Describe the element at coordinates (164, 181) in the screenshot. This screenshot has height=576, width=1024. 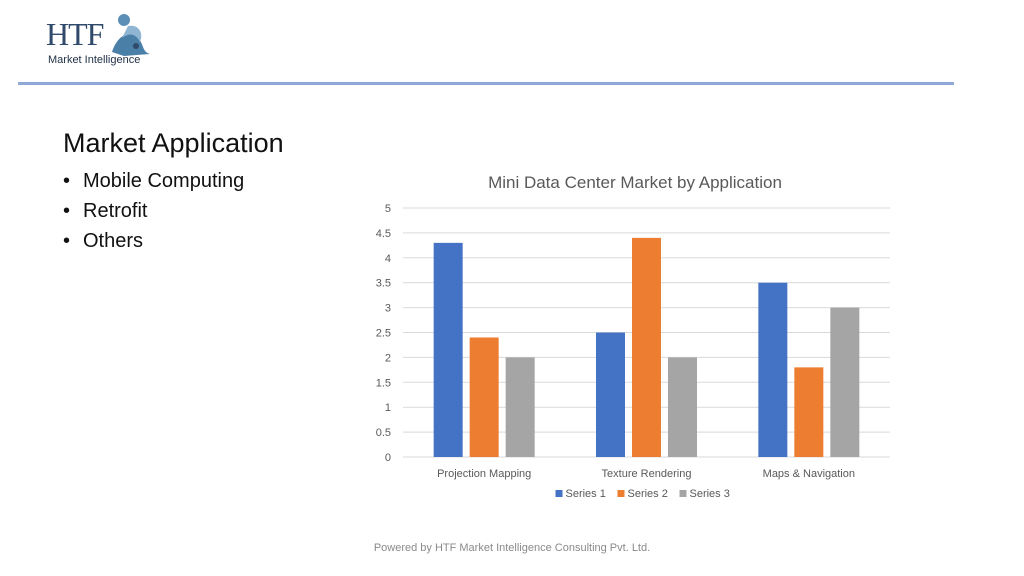
I see `bullet-text: Mobile Computing` at that location.